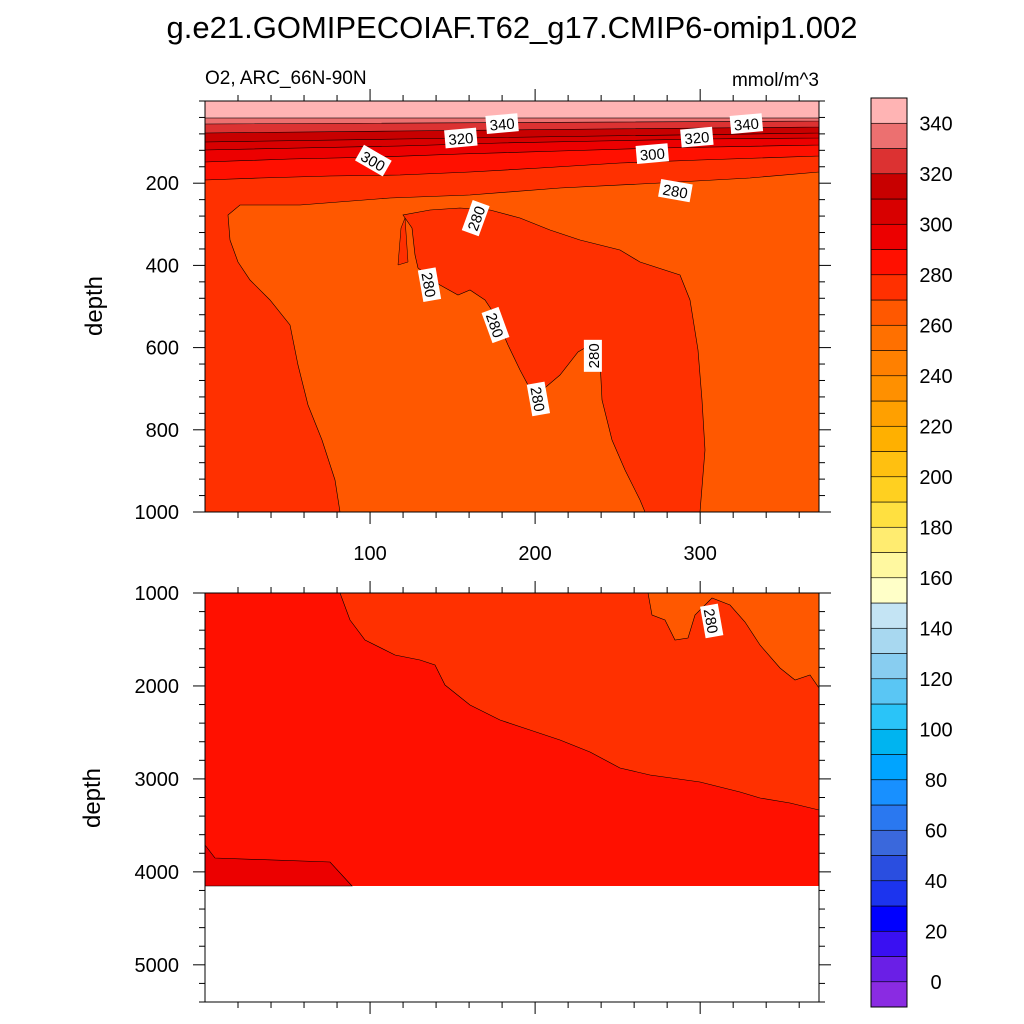 The width and height of the screenshot is (1024, 1024). What do you see at coordinates (286, 78) in the screenshot?
I see `variable-label: O2, ARC_66N-90N` at bounding box center [286, 78].